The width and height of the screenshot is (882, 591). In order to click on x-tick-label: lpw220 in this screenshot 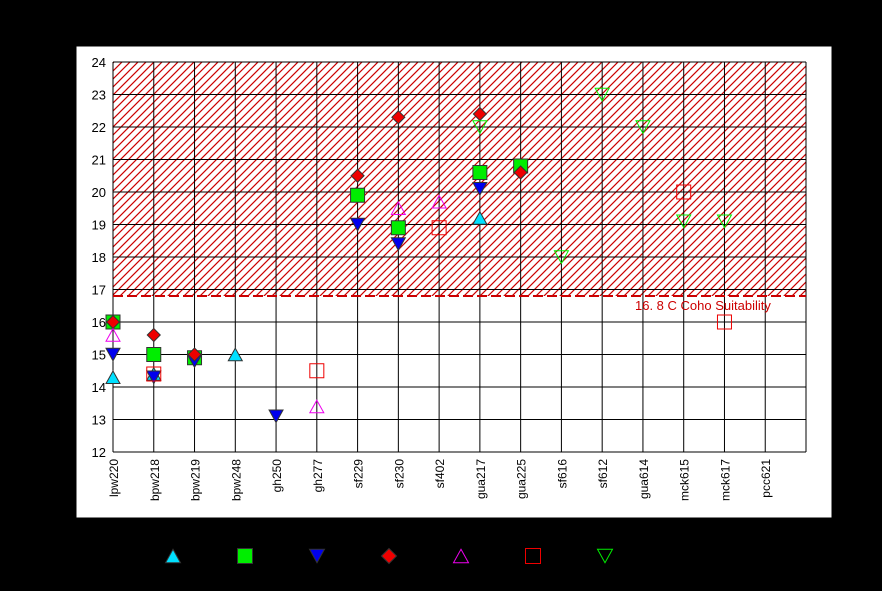, I will do `click(114, 478)`.